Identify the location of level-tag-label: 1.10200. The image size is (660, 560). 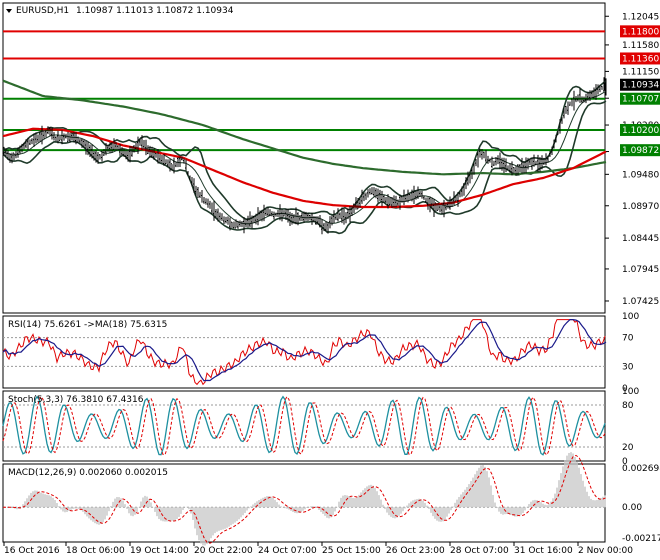
(640, 131).